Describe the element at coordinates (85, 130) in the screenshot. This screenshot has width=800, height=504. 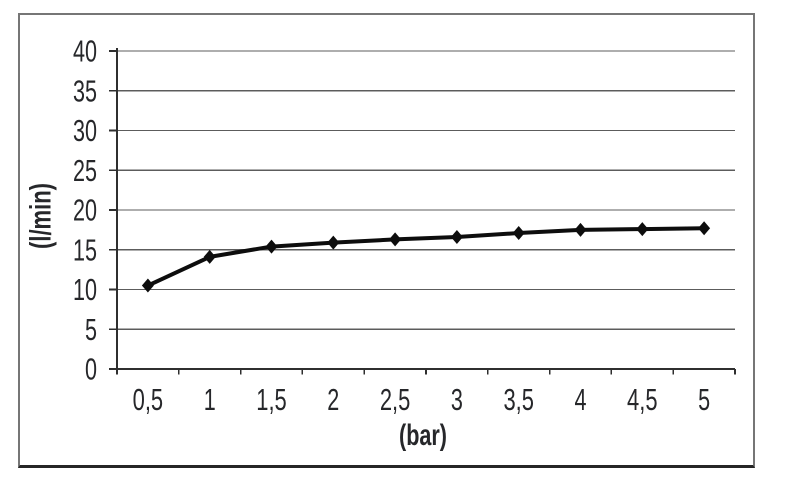
I see `y-tick-label: 30` at that location.